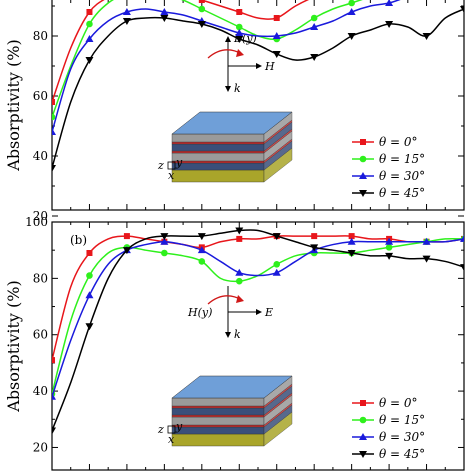 The height and width of the screenshot is (474, 474). I want to click on y-tick-label: 100, so click(36, 222).